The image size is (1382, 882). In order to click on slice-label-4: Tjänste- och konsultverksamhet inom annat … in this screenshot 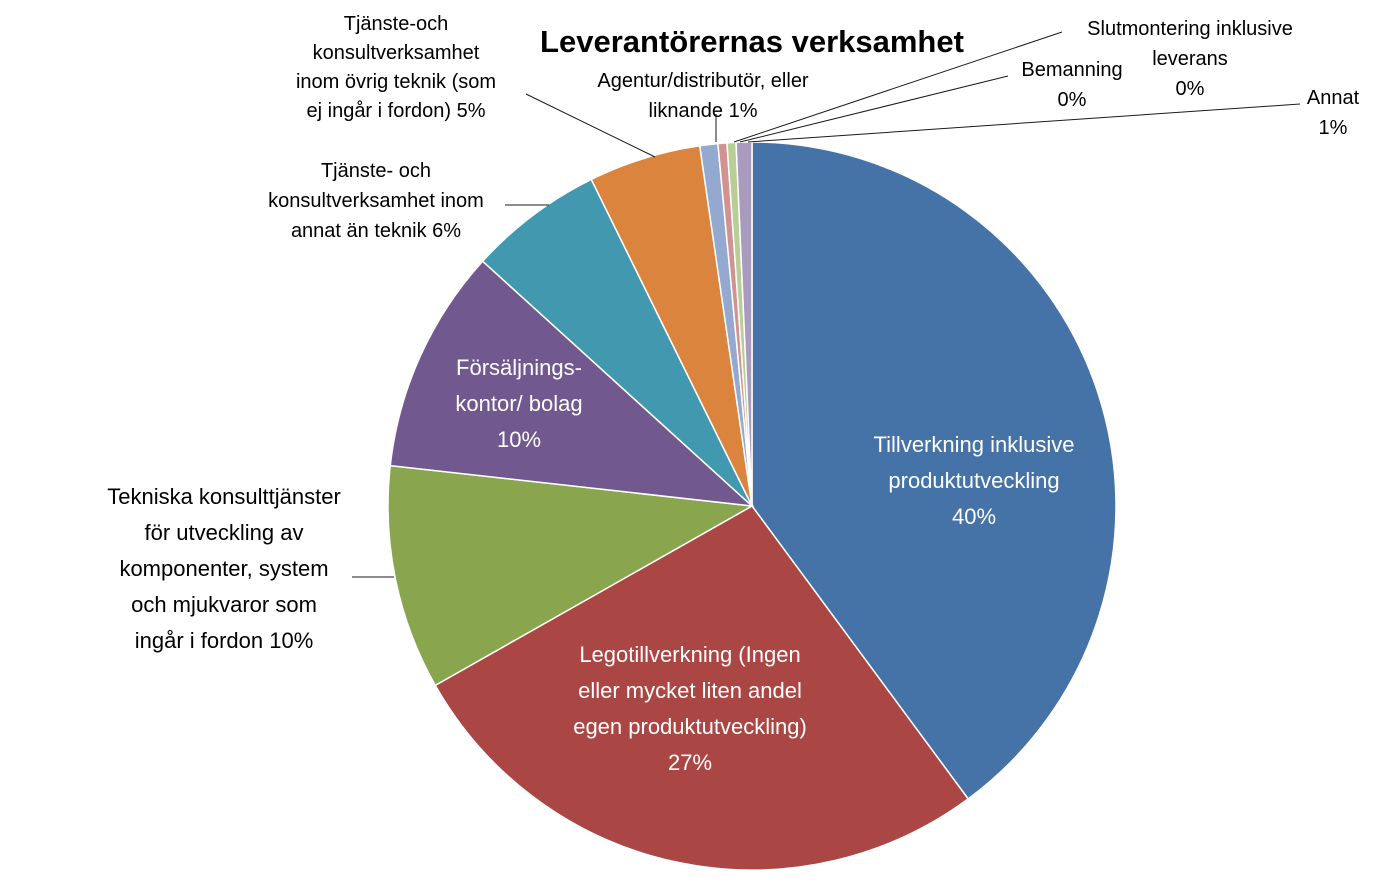, I will do `click(376, 201)`.